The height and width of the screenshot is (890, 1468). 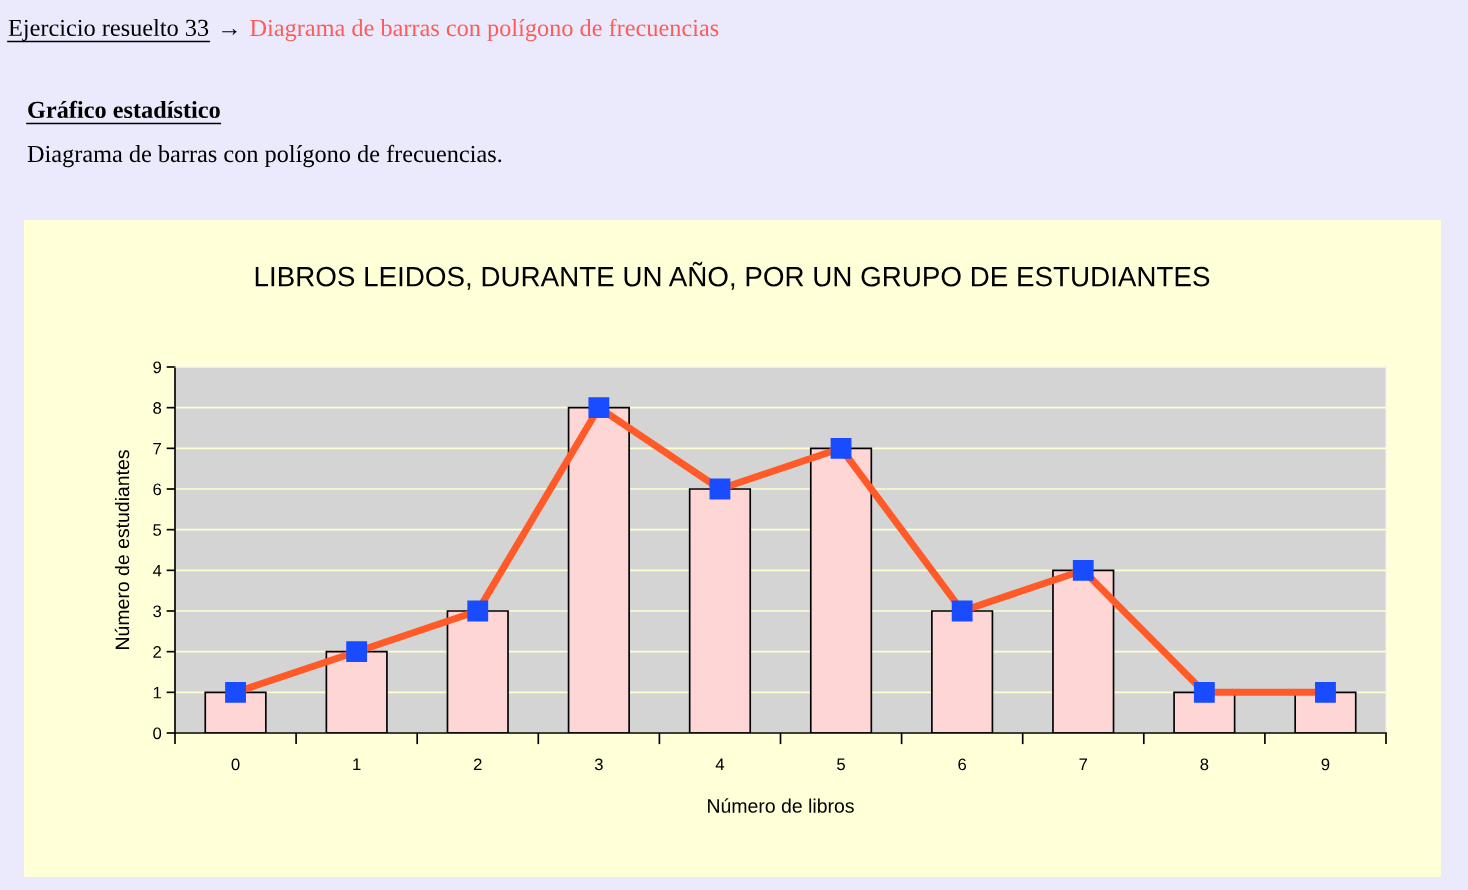 I want to click on x-tick-label: 9, so click(x=1325, y=764).